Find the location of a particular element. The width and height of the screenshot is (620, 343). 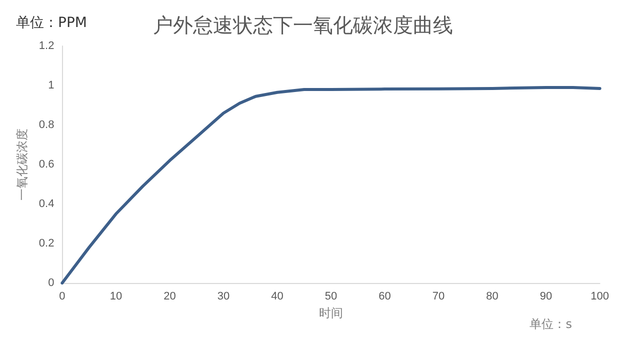

x-tick-label: 40 is located at coordinates (277, 296).